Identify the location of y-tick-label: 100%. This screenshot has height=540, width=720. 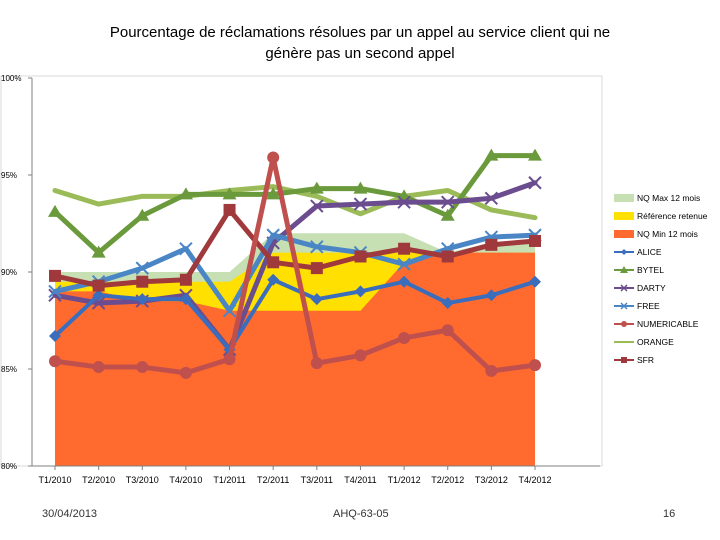
(11, 78).